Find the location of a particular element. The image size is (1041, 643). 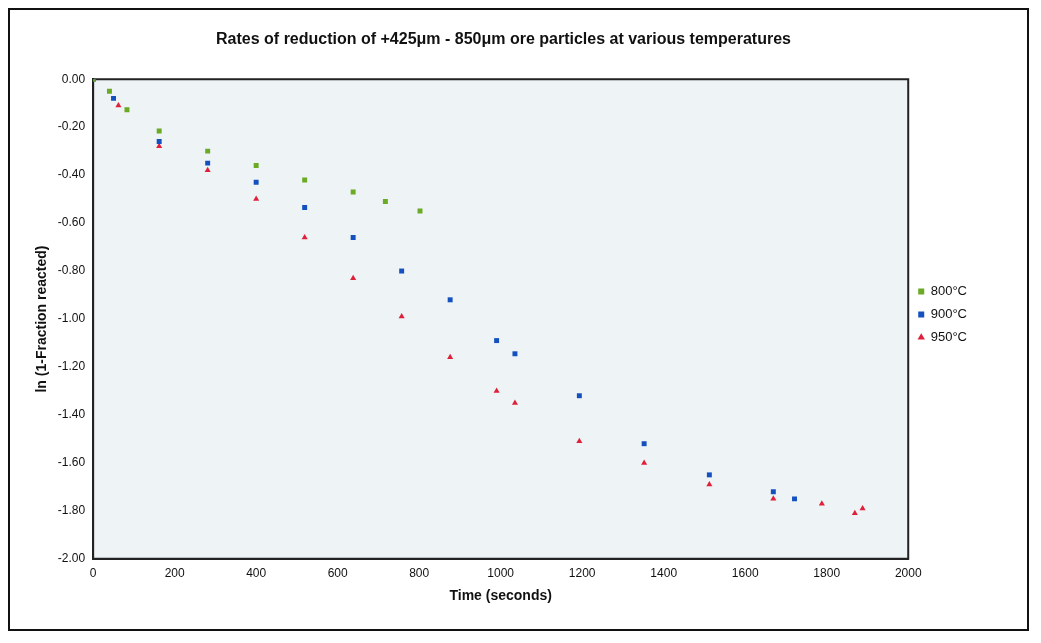

y-tick-label: -1.80 is located at coordinates (71, 510).